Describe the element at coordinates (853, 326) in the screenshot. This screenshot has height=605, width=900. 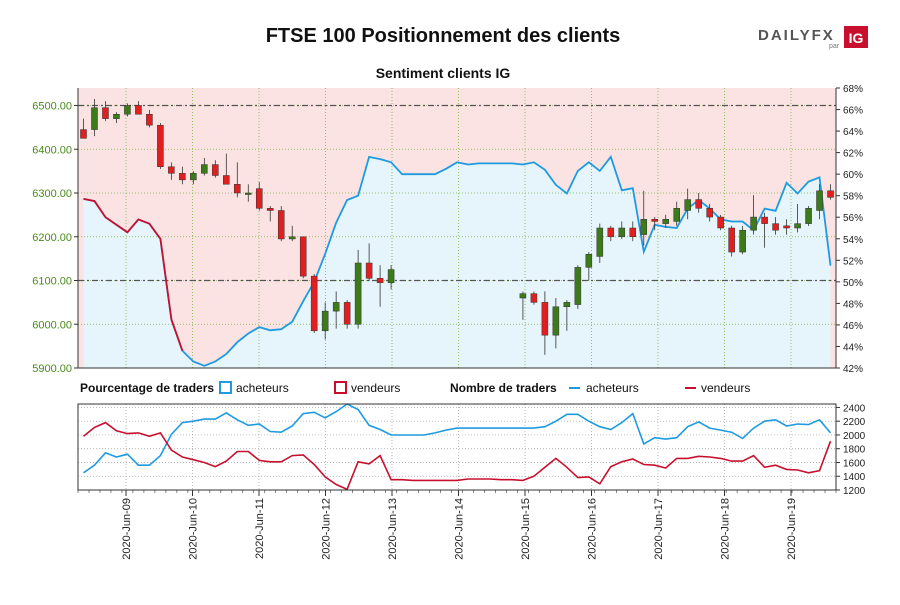
I see `pct-tick-label: 46%` at that location.